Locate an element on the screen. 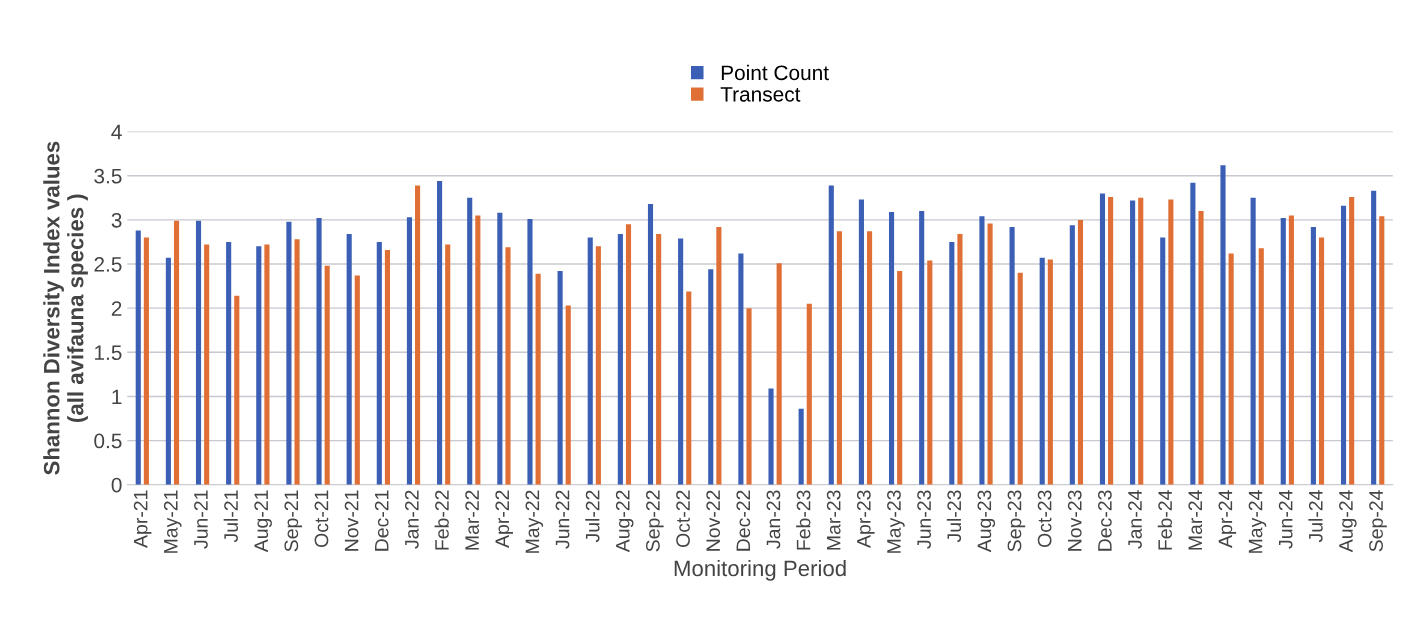 Image resolution: width=1414 pixels, height=642 pixels. x-tick-label: Jan-24 is located at coordinates (1135, 519).